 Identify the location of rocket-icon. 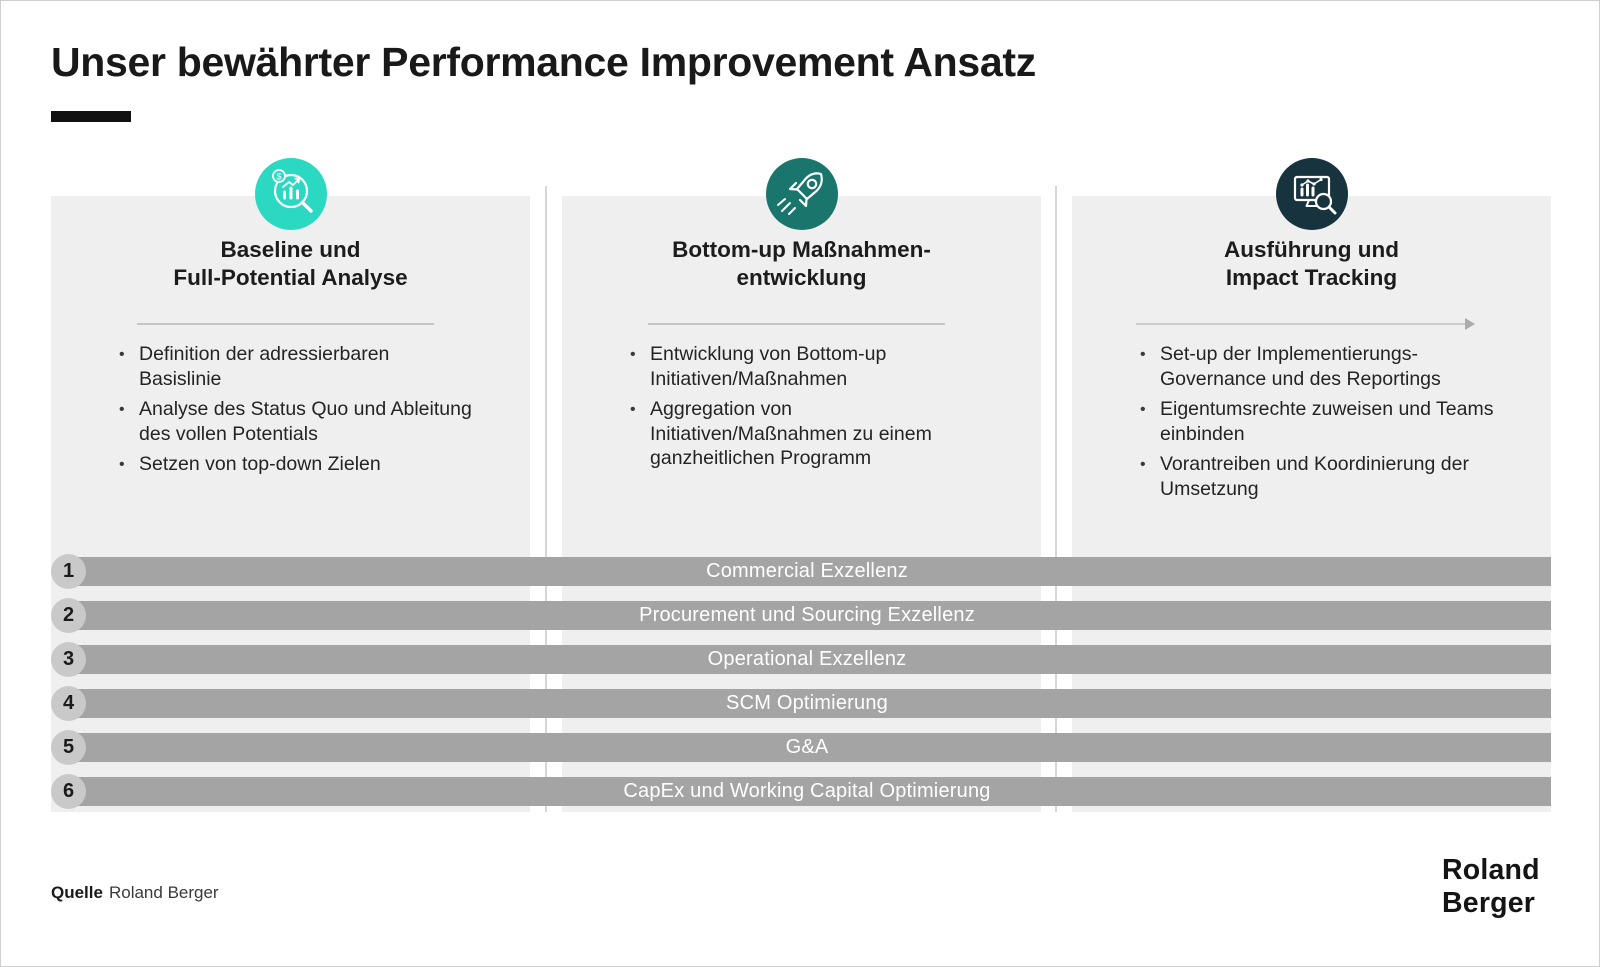
(802, 194).